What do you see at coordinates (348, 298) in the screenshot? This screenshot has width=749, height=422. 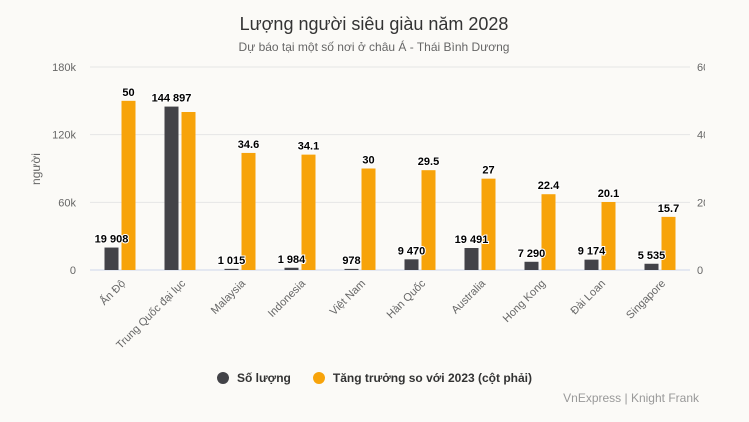 I see `x-tick-label: Việt Nam` at bounding box center [348, 298].